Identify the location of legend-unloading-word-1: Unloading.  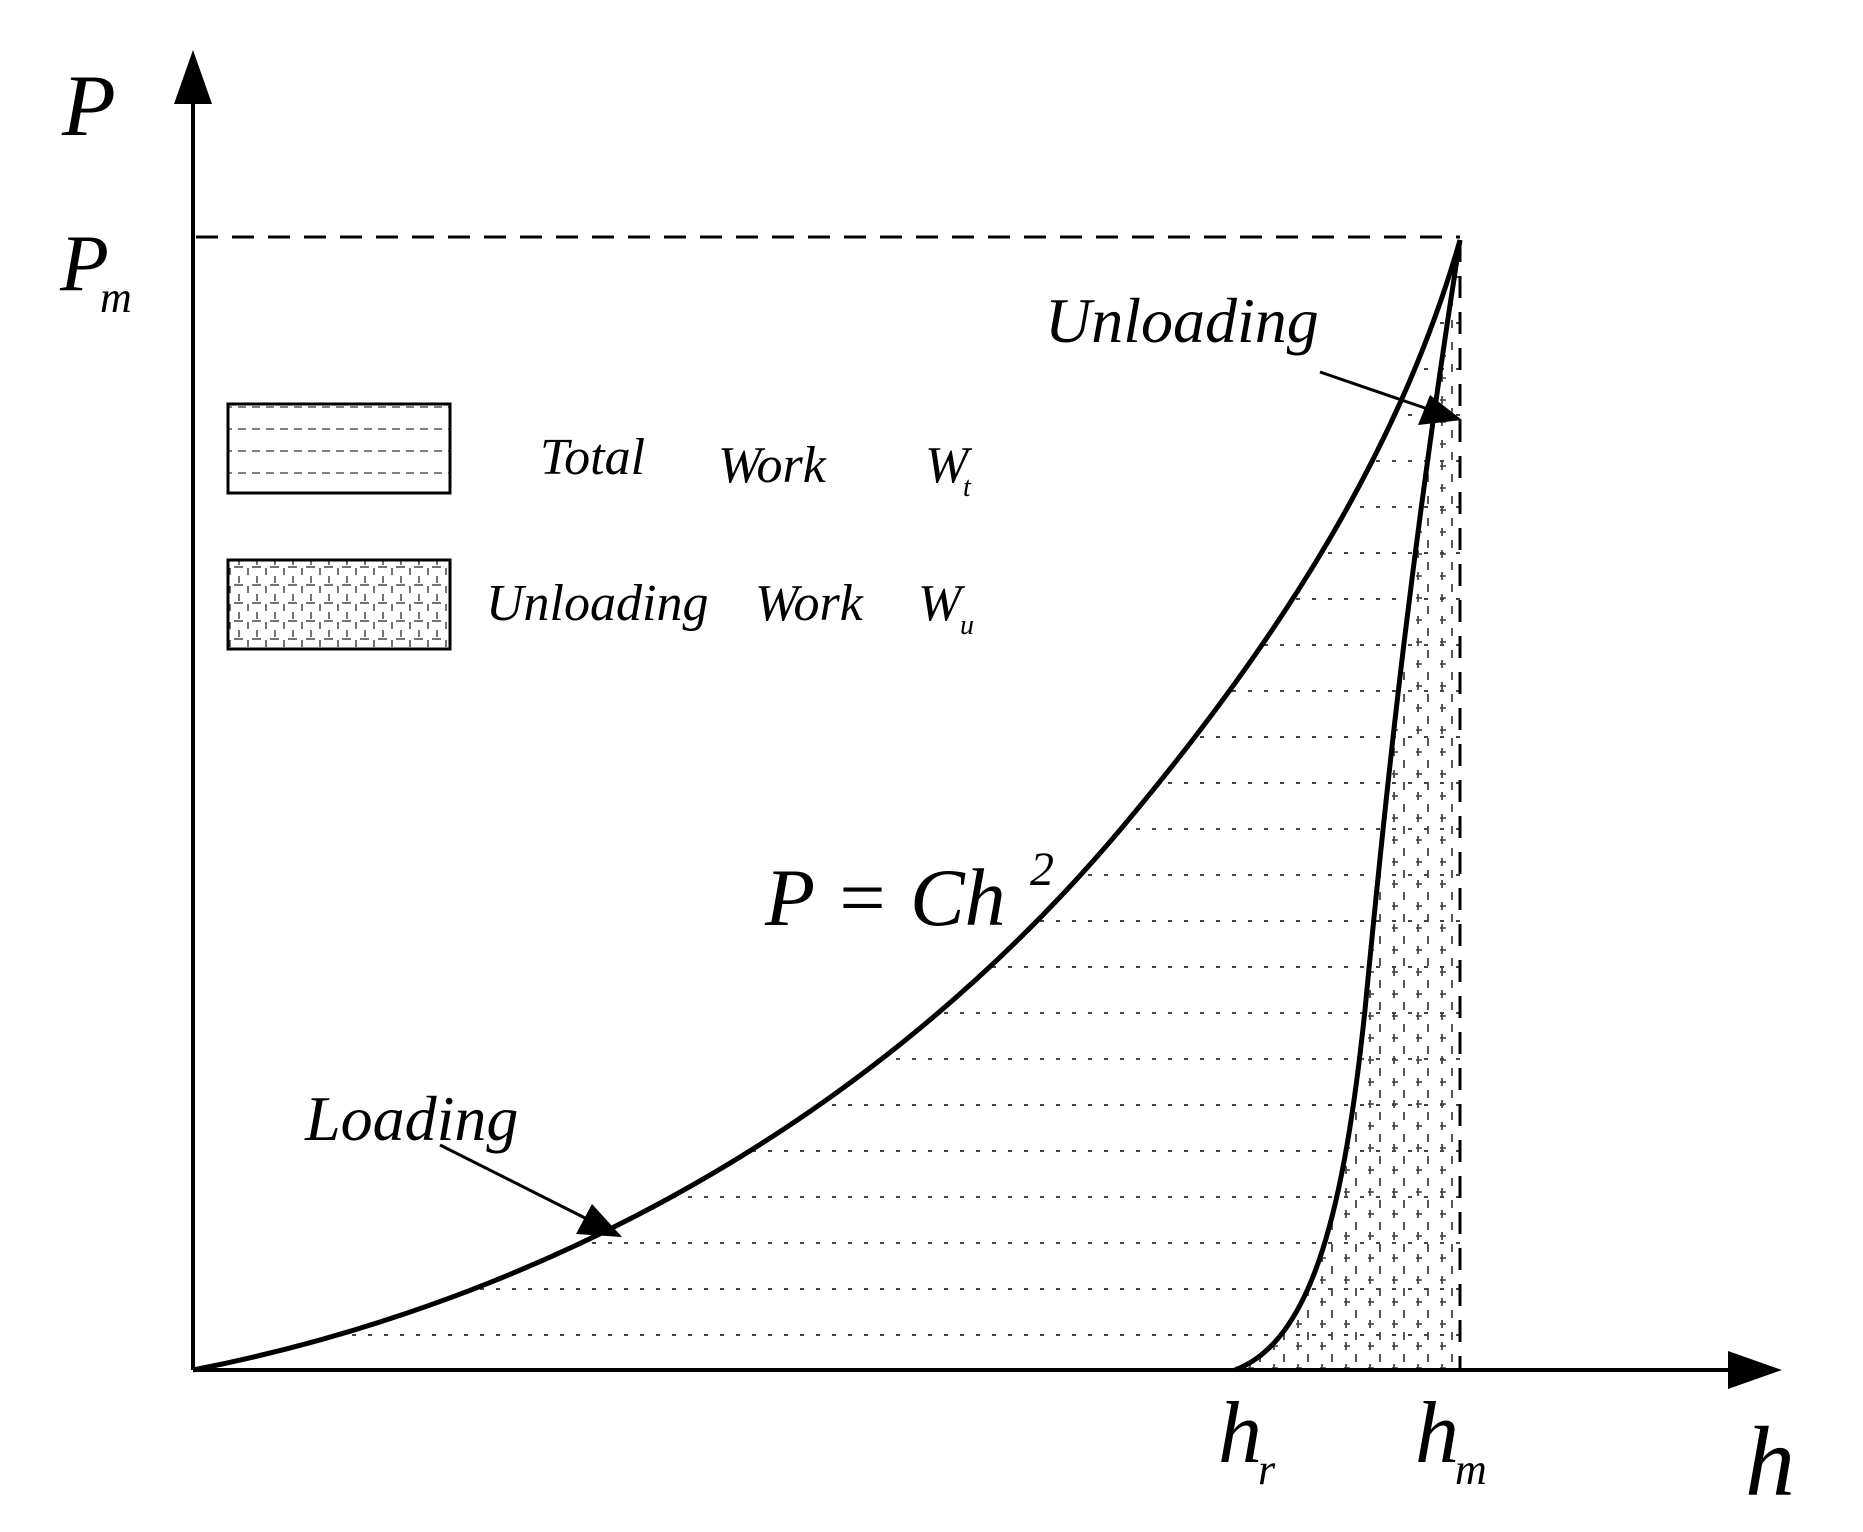
(597, 603).